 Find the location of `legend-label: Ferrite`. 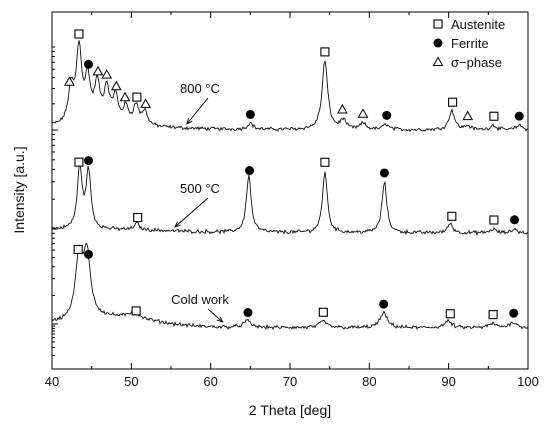

legend-label: Ferrite is located at coordinates (470, 43).